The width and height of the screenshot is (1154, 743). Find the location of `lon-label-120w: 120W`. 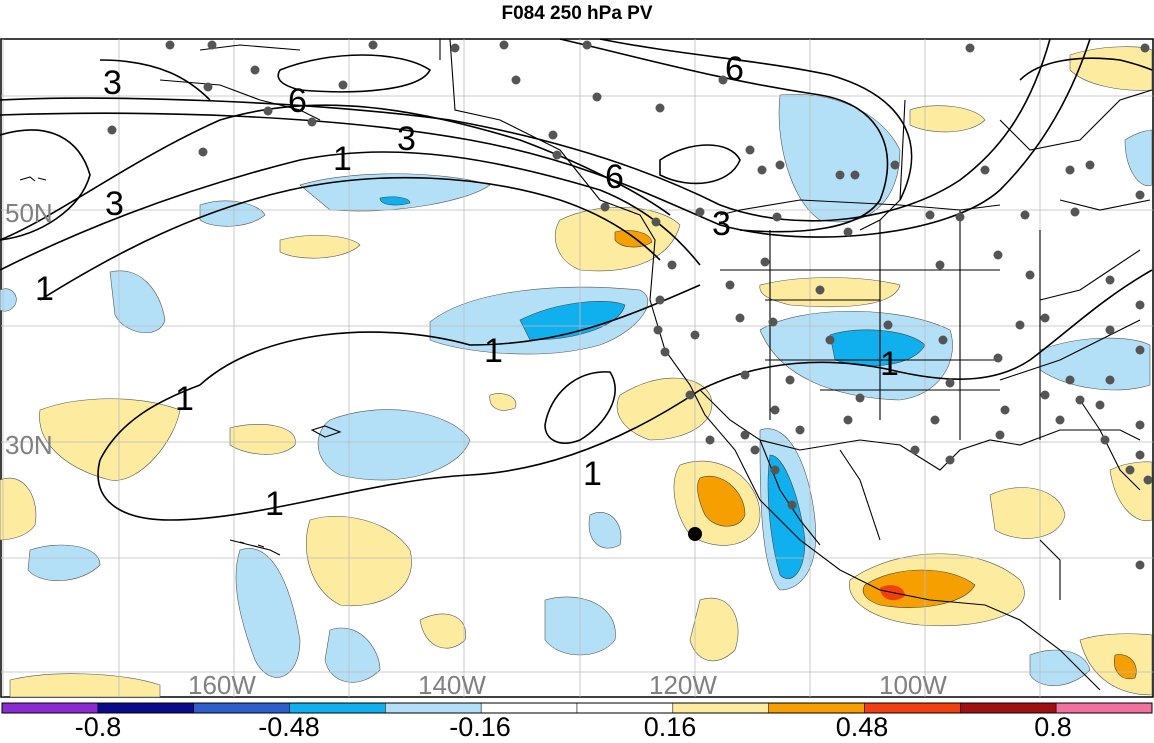

lon-label-120w: 120W is located at coordinates (683, 684).